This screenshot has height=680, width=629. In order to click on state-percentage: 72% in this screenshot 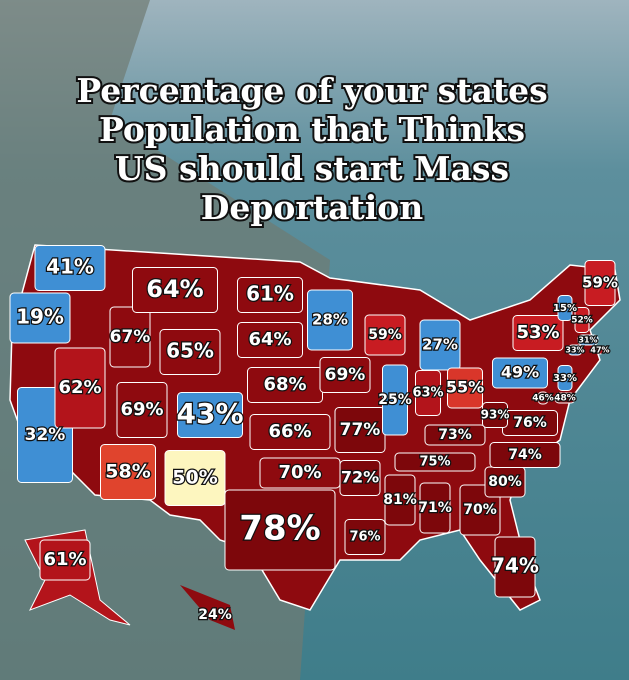, I will do `click(360, 477)`.